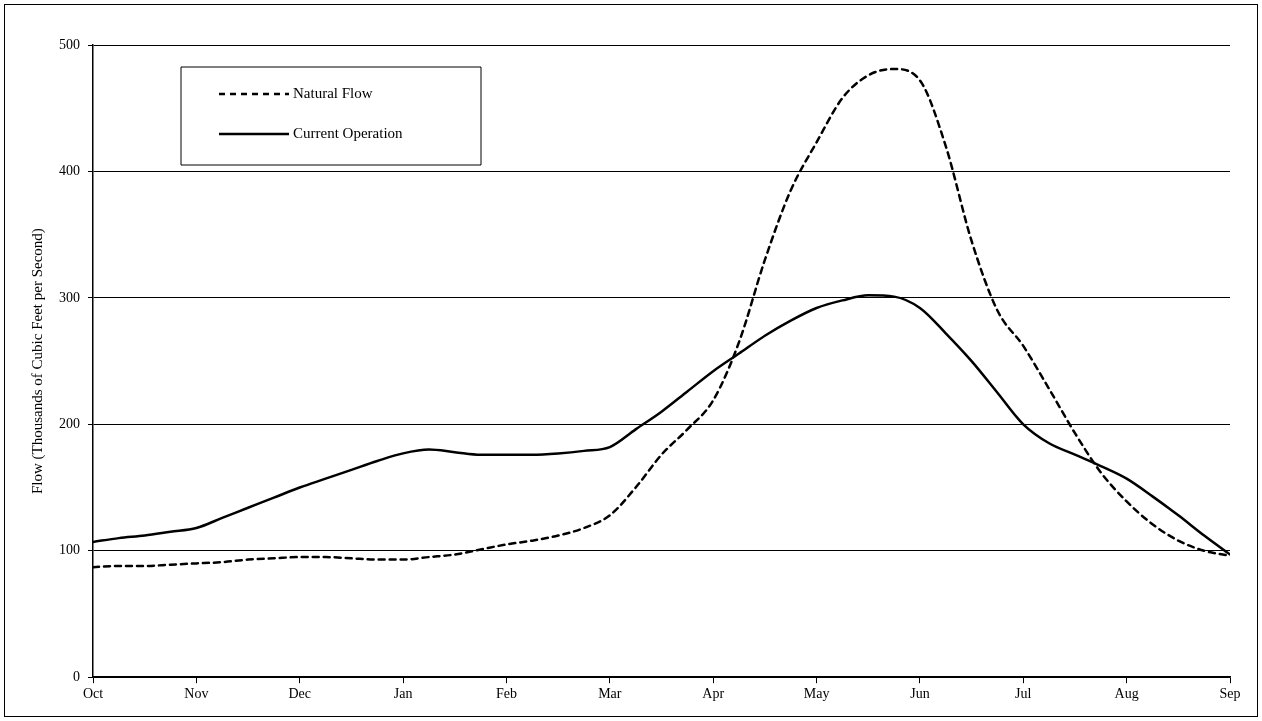  What do you see at coordinates (69, 297) in the screenshot?
I see `y-tick-label: 300` at bounding box center [69, 297].